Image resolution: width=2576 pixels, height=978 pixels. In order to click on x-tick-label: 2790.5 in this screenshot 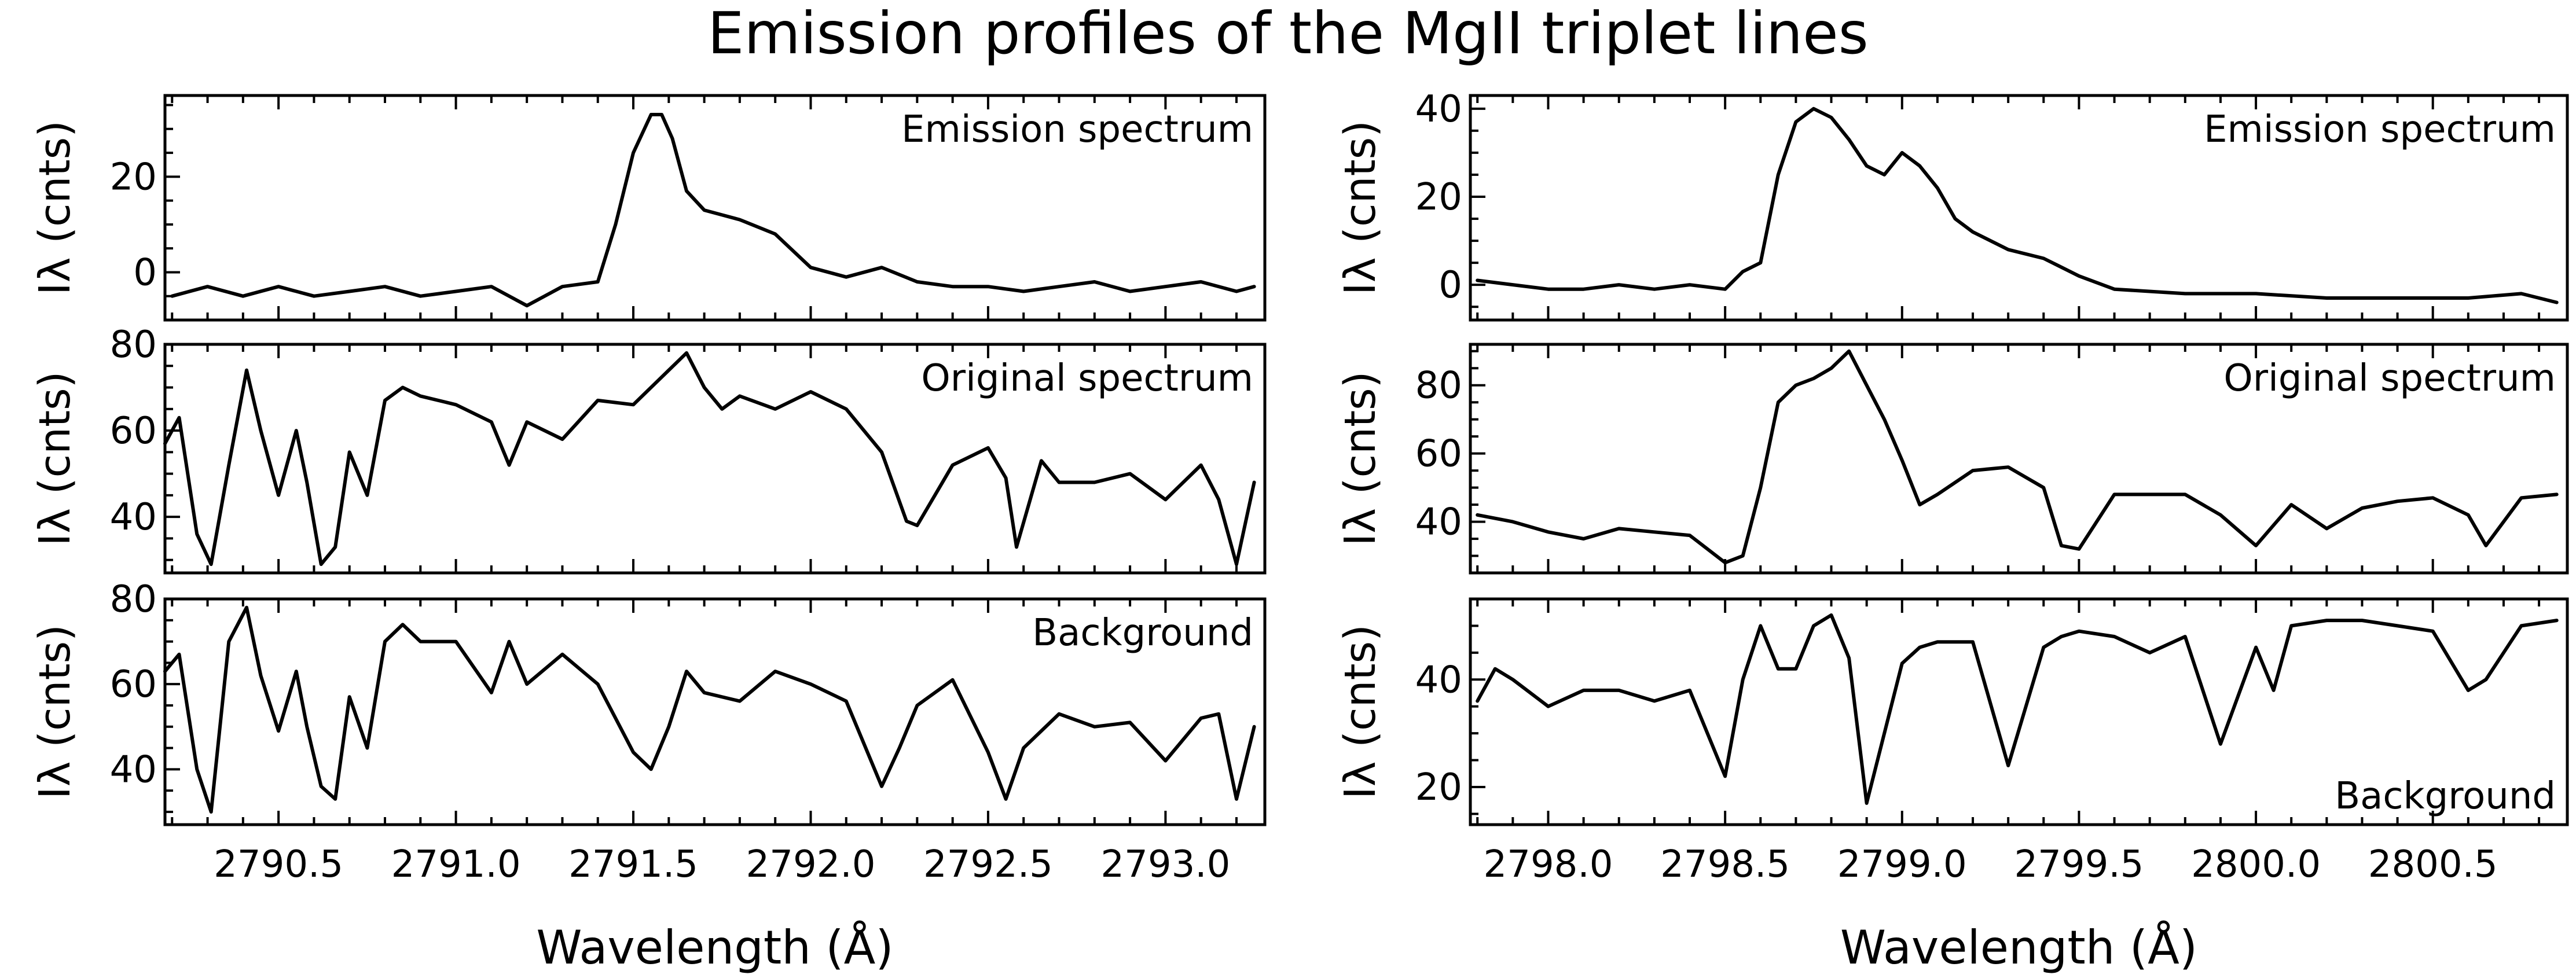, I will do `click(278, 864)`.